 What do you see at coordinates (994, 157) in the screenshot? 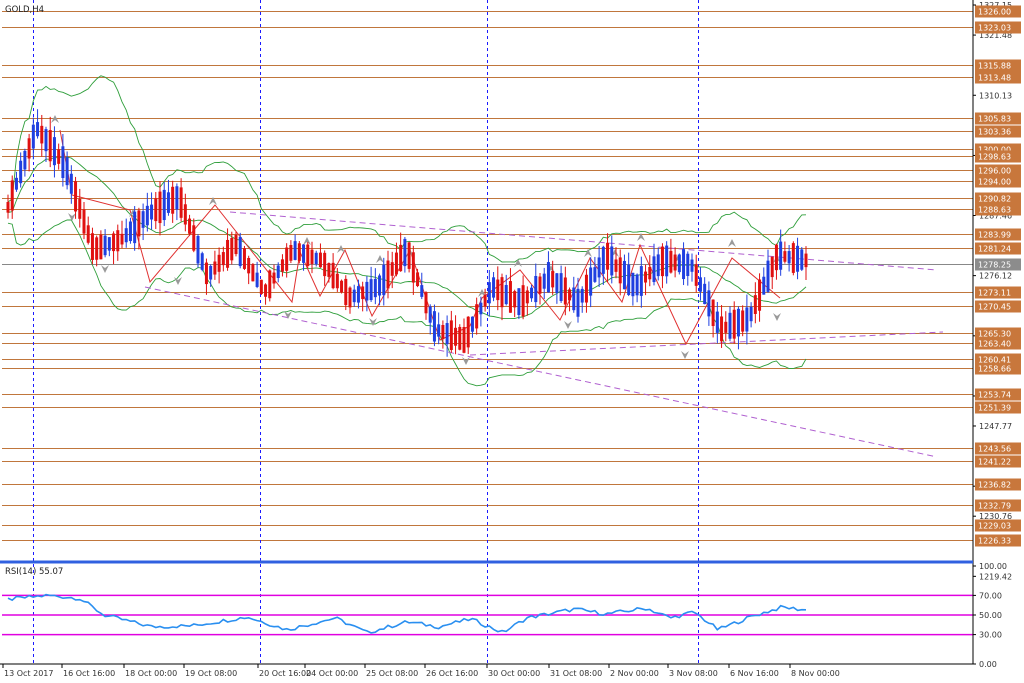
I see `level-label: 1298.63` at bounding box center [994, 157].